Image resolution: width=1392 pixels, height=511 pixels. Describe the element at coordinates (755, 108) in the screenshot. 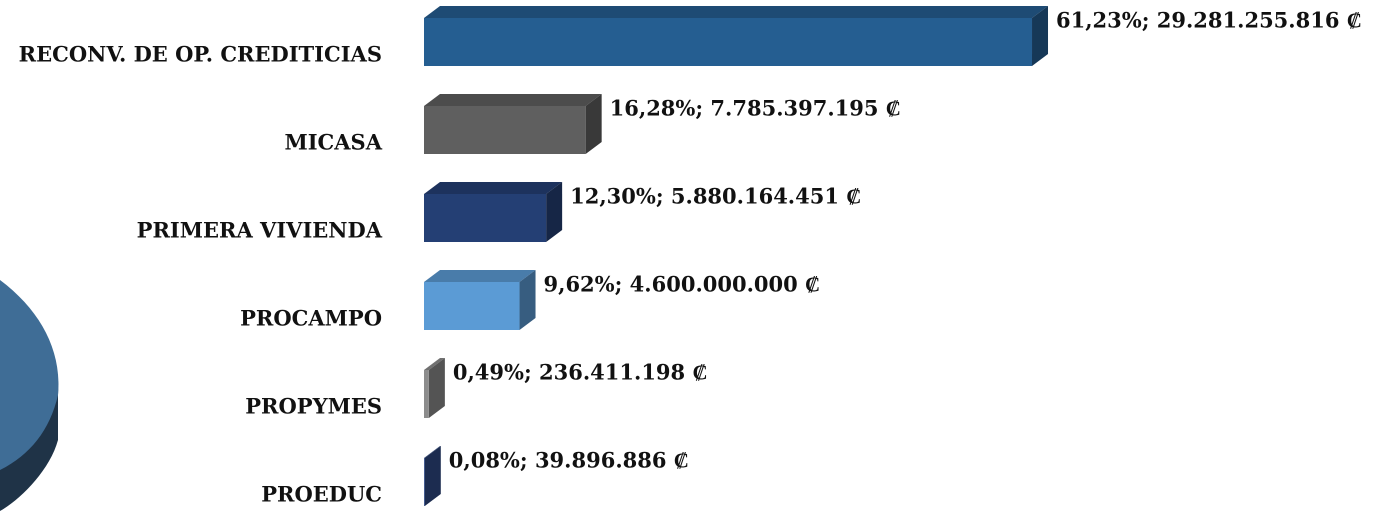

I see `value-label: 16,28%; 7.785.397.195 ₡` at that location.